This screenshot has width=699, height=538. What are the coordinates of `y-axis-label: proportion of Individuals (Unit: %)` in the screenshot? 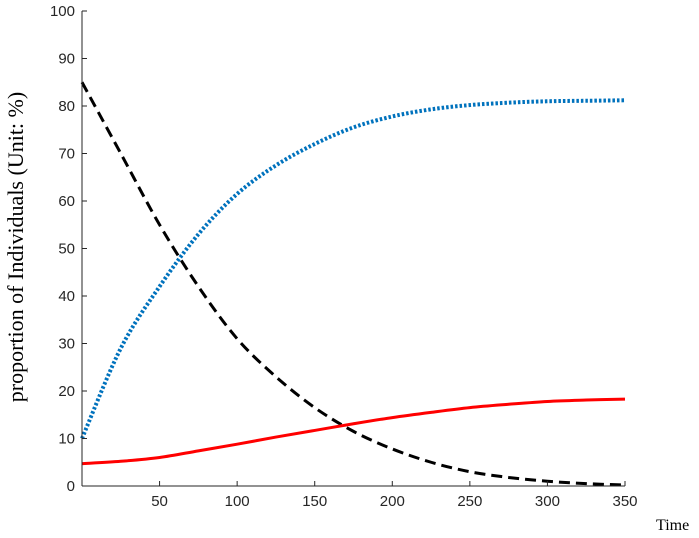 It's located at (15, 247).